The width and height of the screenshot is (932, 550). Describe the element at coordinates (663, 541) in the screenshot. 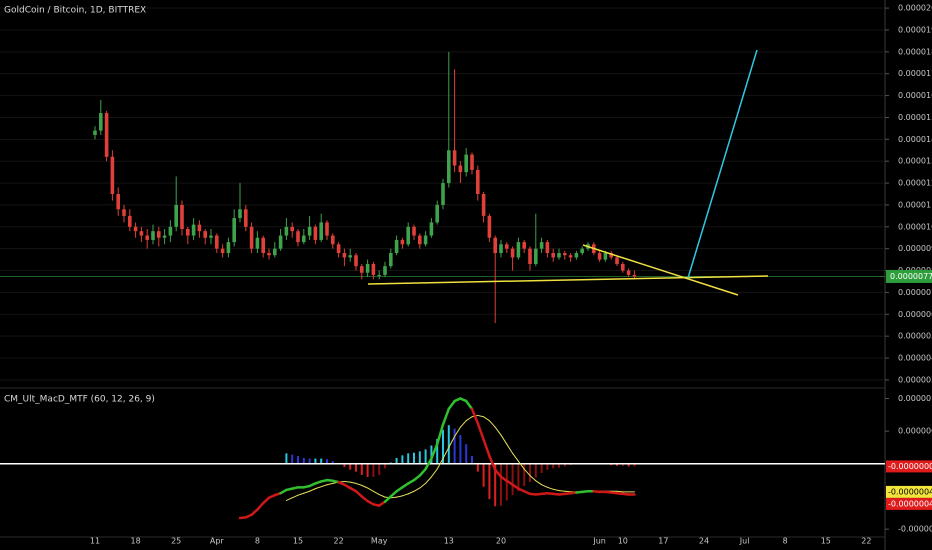

I see `x-tick-label: 17` at that location.